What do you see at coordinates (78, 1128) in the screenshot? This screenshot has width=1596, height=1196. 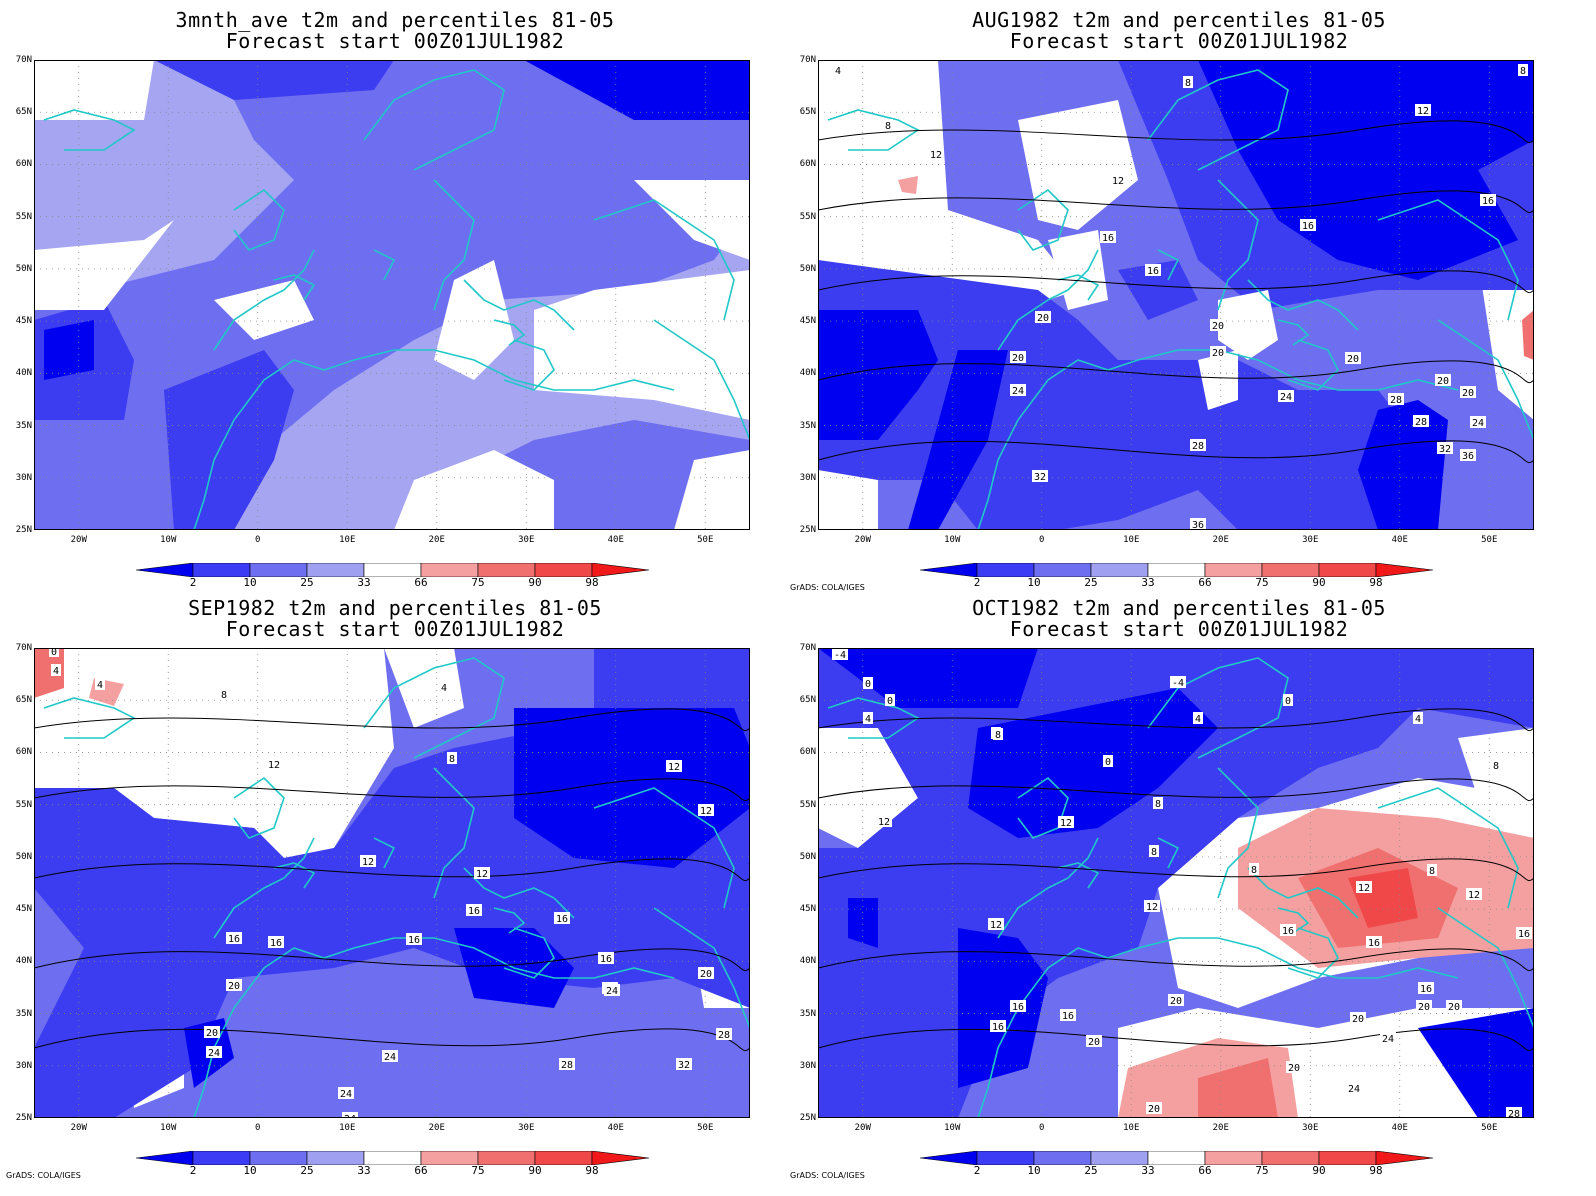 I see `lon-tick-label: 20W` at bounding box center [78, 1128].